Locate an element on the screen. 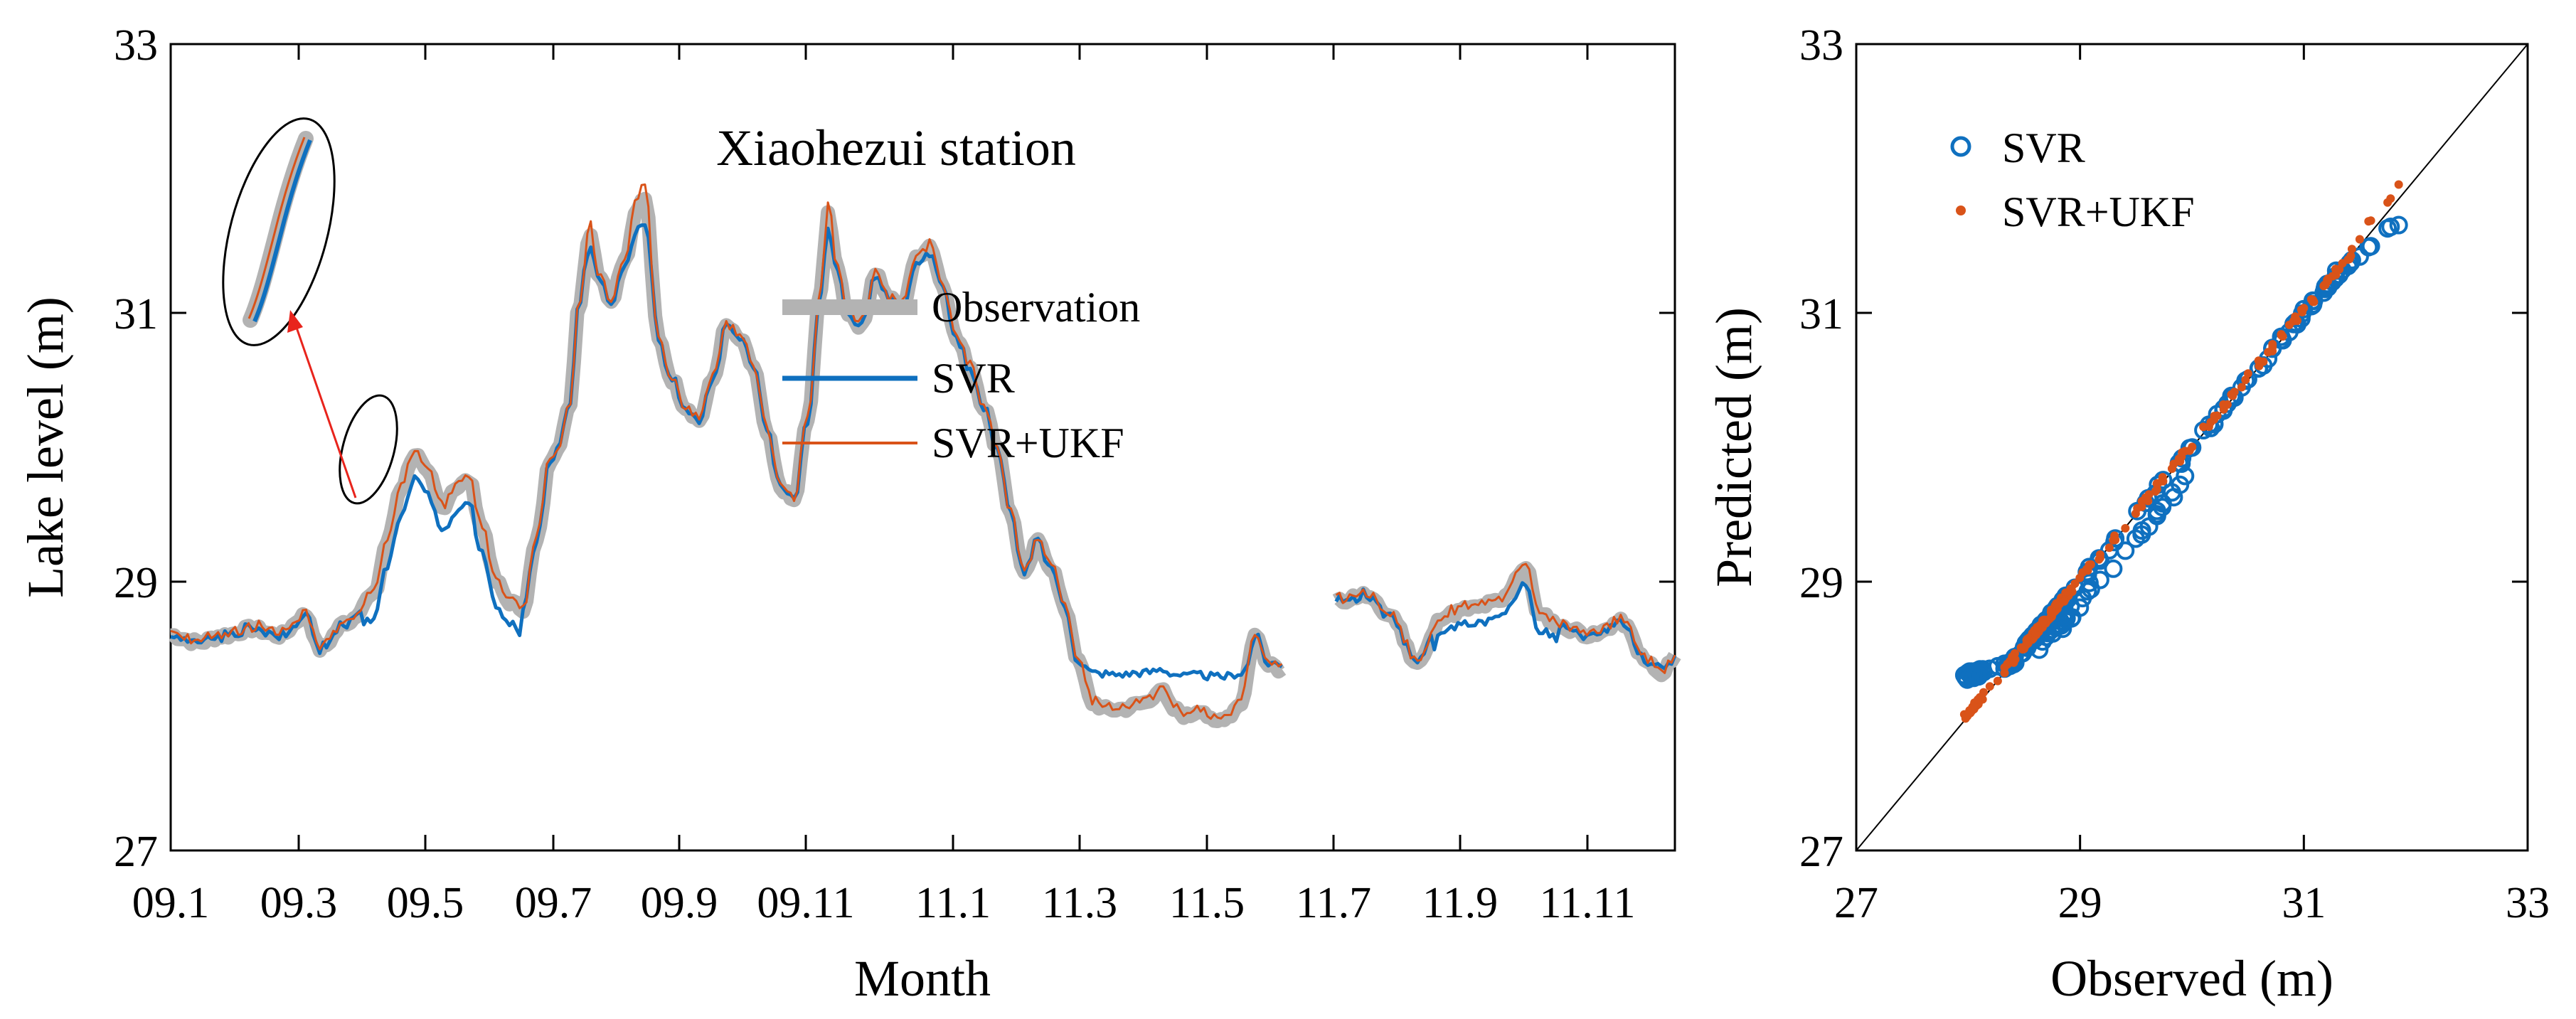 The width and height of the screenshot is (2576, 1019). zoom-arrow-head is located at coordinates (295, 322).